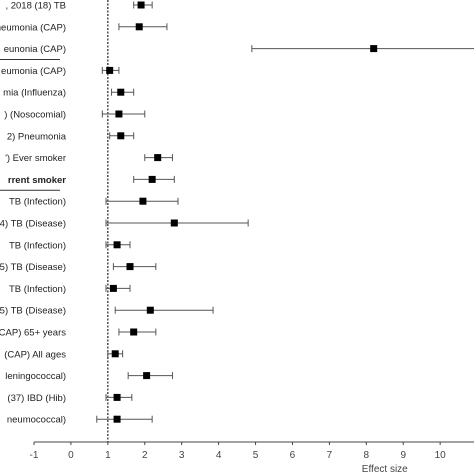  What do you see at coordinates (256, 455) in the screenshot?
I see `x-tick-label: 5` at bounding box center [256, 455].